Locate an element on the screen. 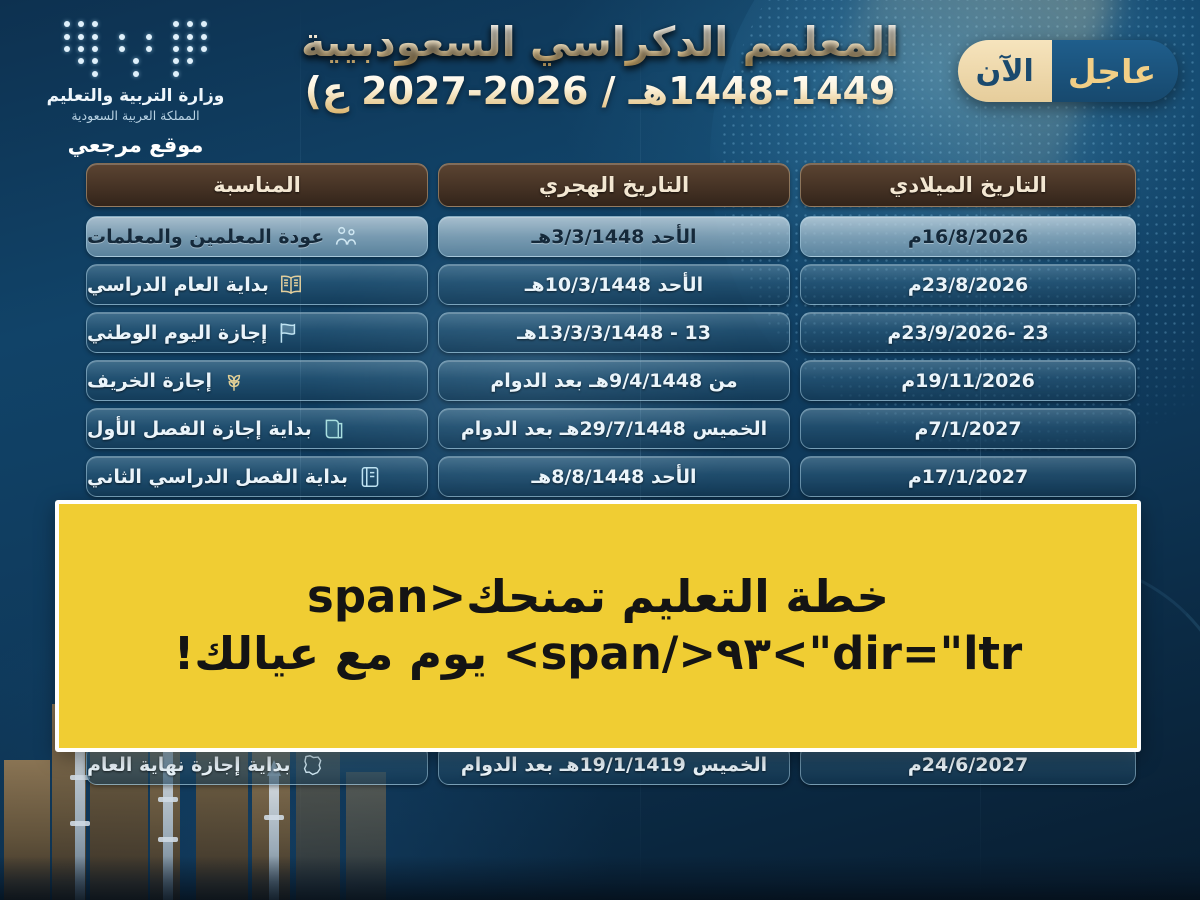 This screenshot has width=1200, height=900. occasion-label: إجازة الخريف is located at coordinates (150, 380).